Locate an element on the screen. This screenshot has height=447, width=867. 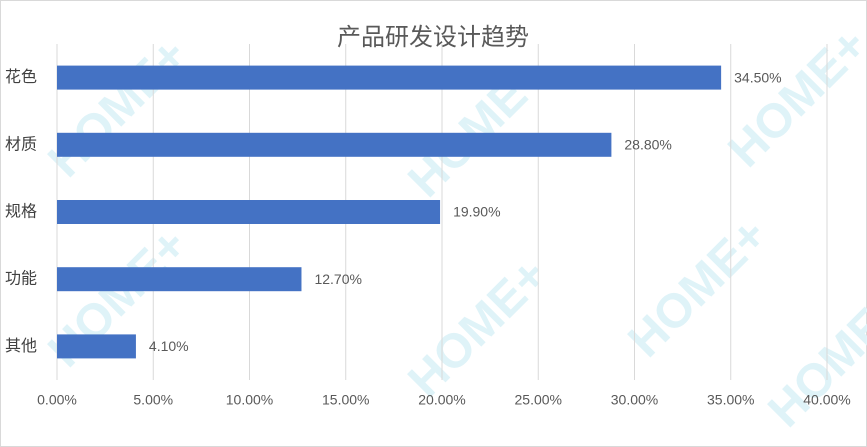
x-tick-label: 0.00% is located at coordinates (57, 400).